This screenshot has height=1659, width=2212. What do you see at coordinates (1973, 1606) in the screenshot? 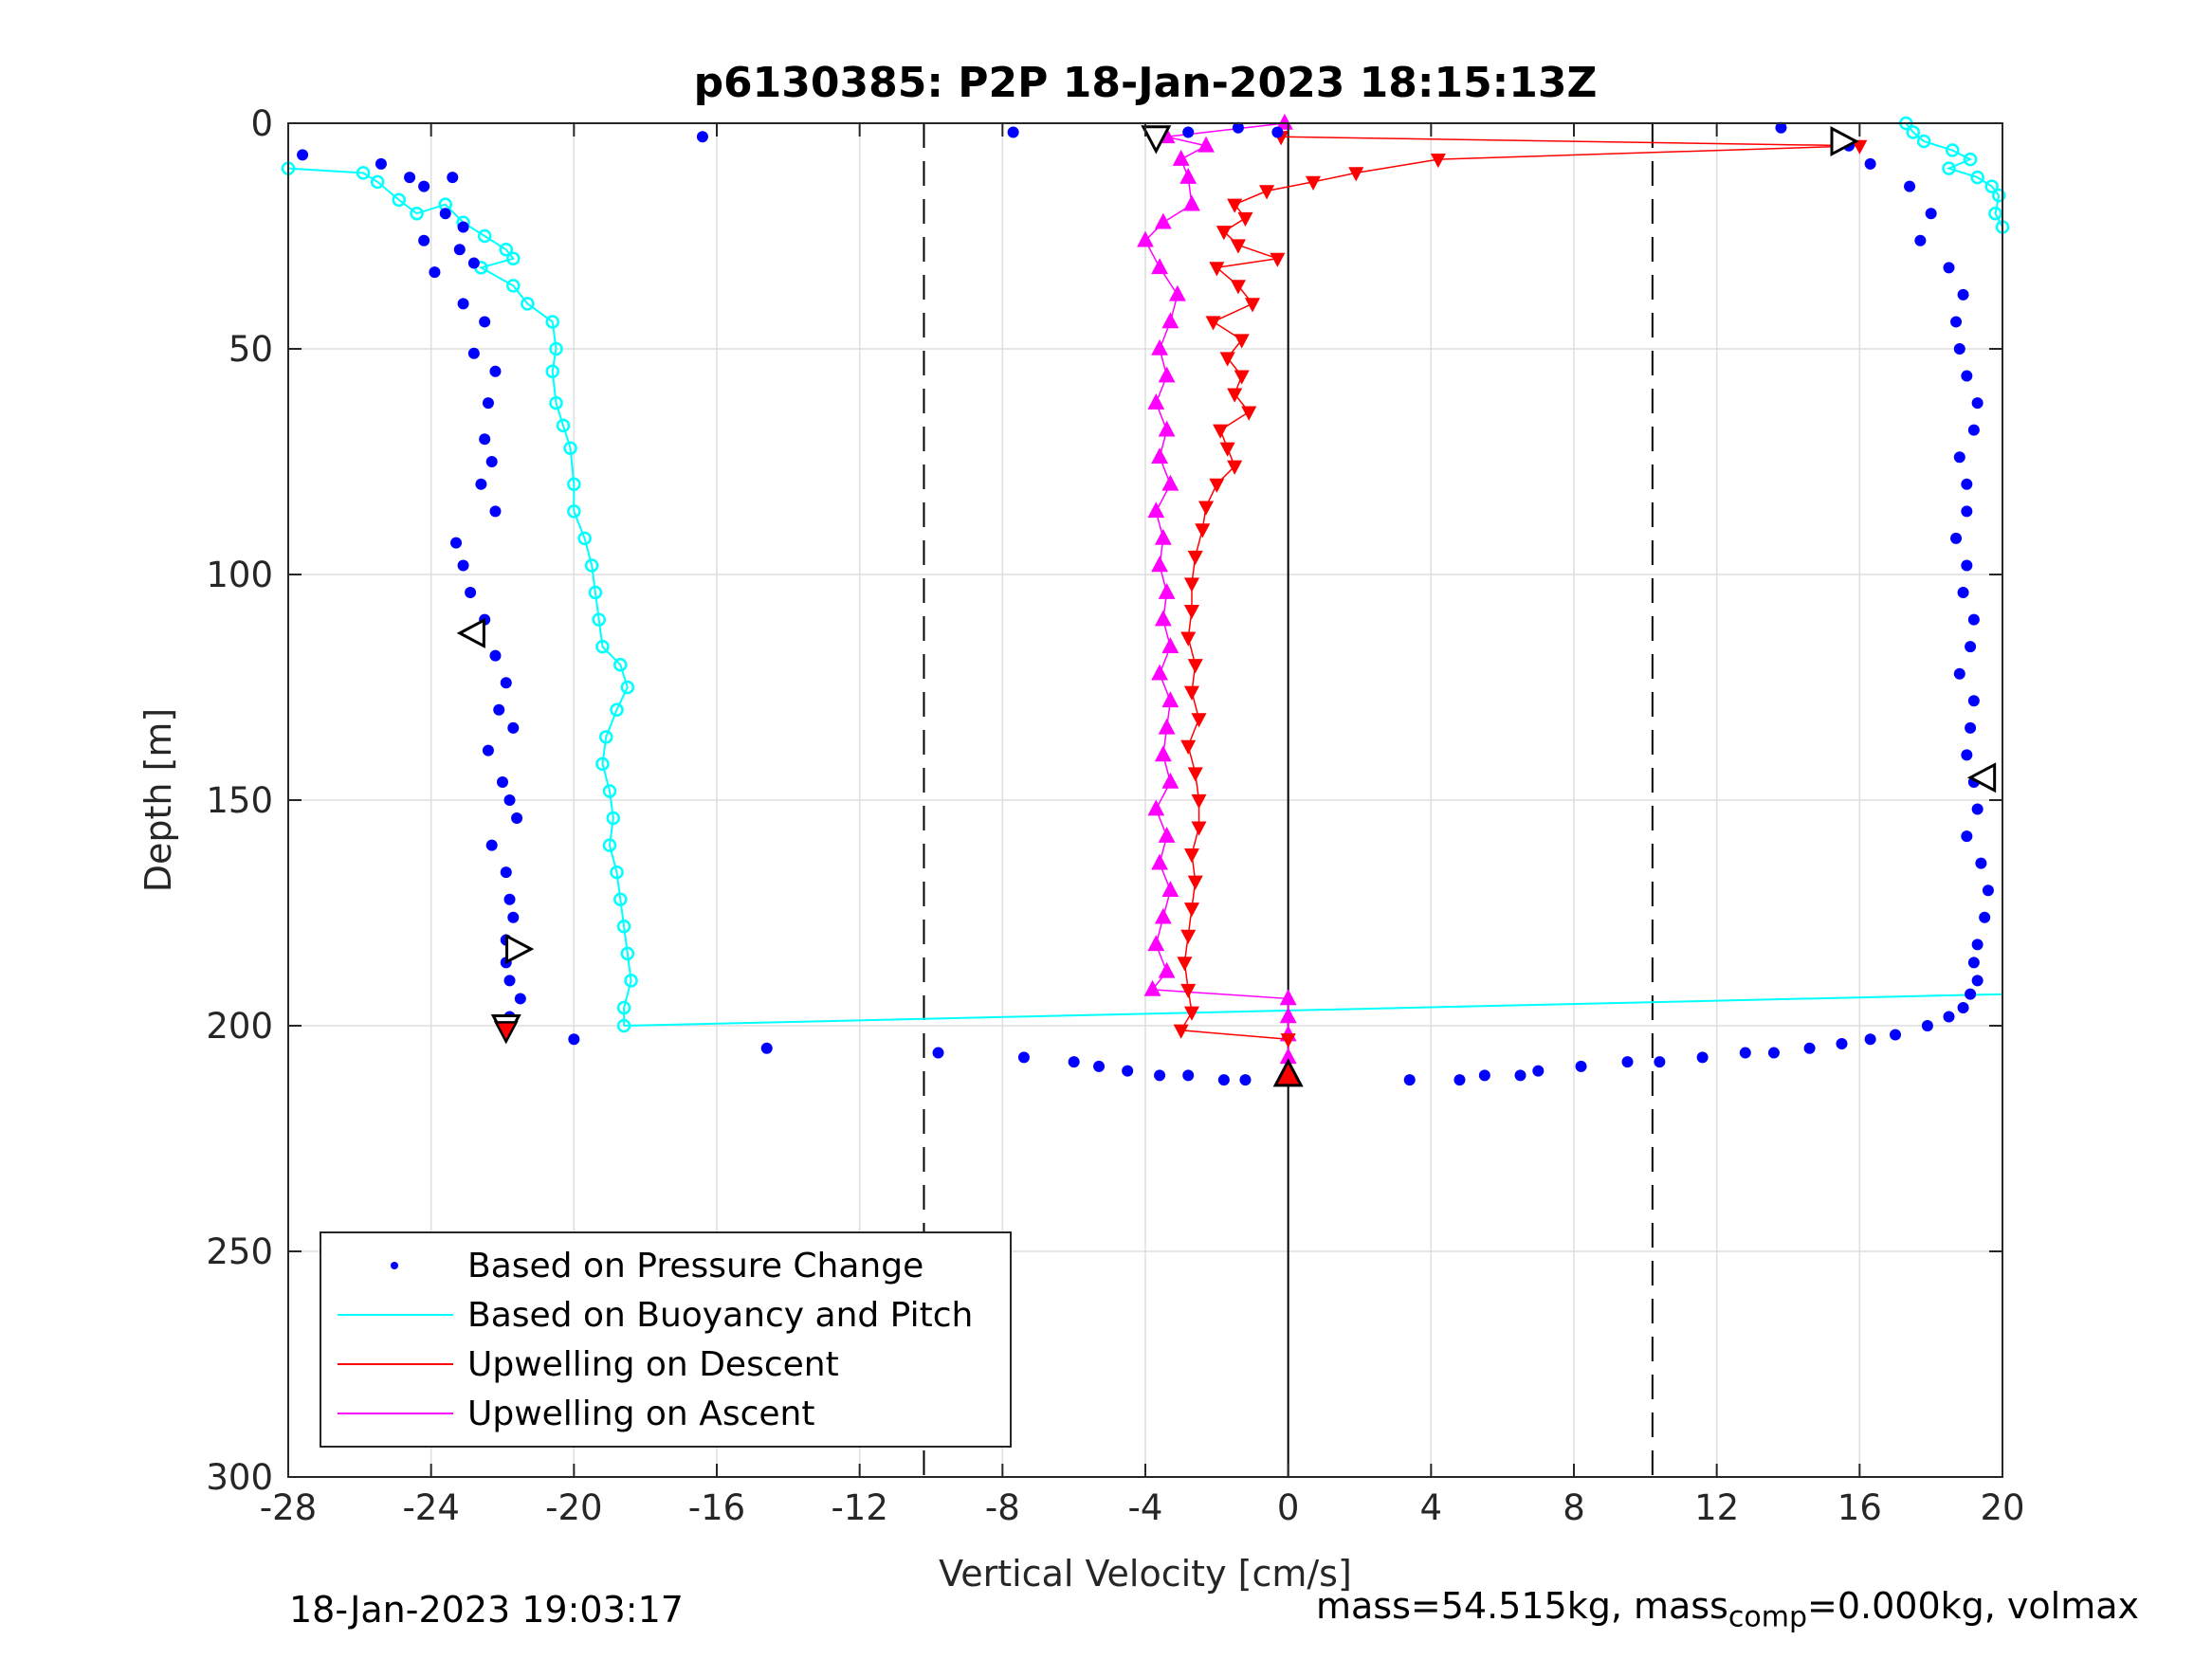
I see `footer-mass-rest: =0.000kg, volmax` at bounding box center [1973, 1606].